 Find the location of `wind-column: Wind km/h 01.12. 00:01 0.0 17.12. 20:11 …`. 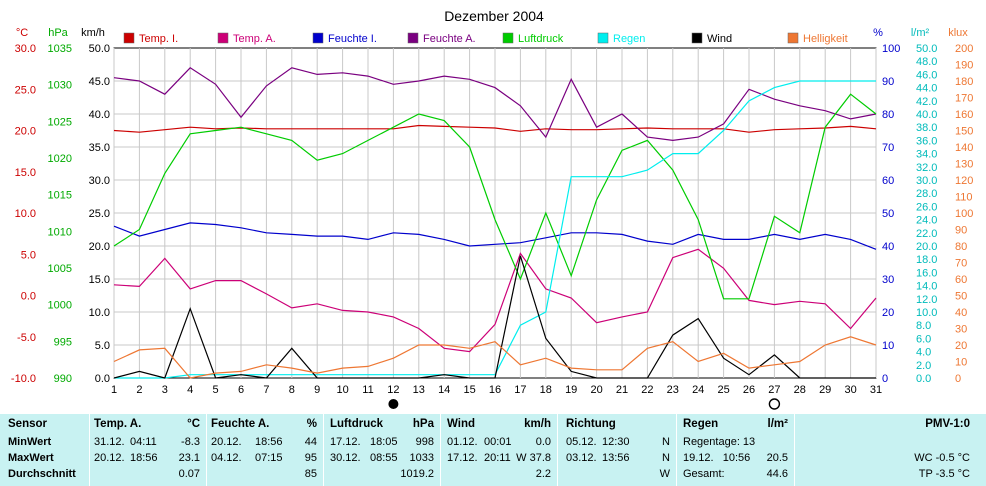

wind-column: Wind km/h 01.12. 00:01 0.0 17.12. 20:11 … is located at coordinates (499, 450).